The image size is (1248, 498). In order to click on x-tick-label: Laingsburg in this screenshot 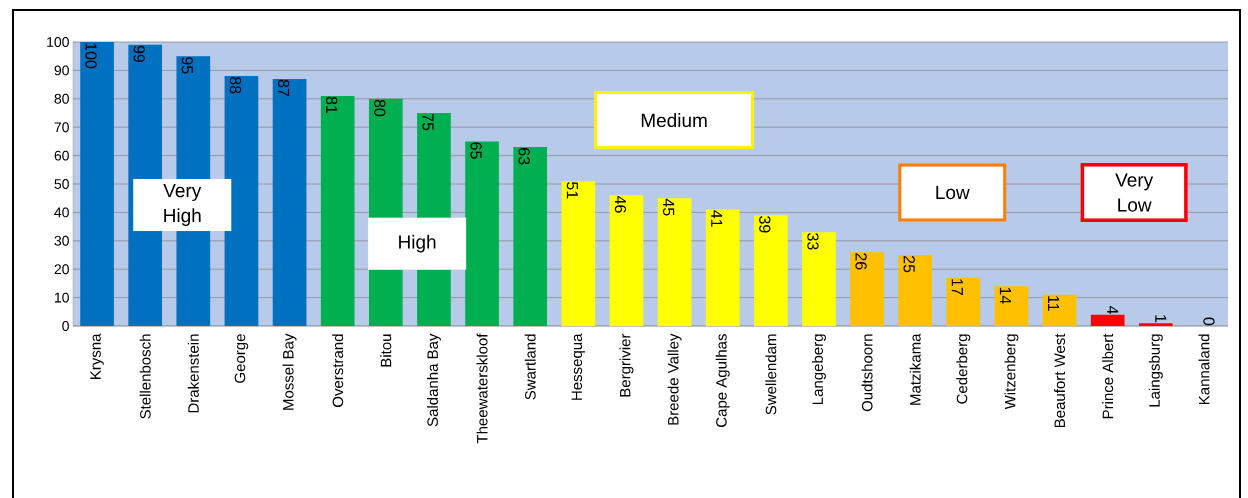, I will do `click(1155, 370)`.